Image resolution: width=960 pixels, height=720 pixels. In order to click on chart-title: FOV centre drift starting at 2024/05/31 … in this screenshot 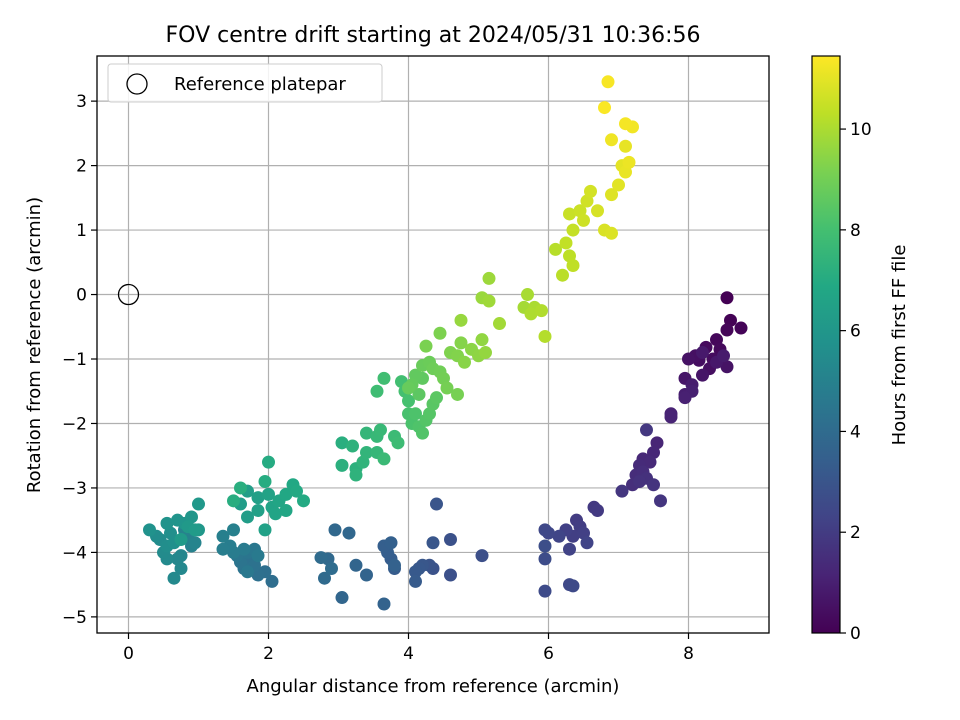, I will do `click(433, 35)`.